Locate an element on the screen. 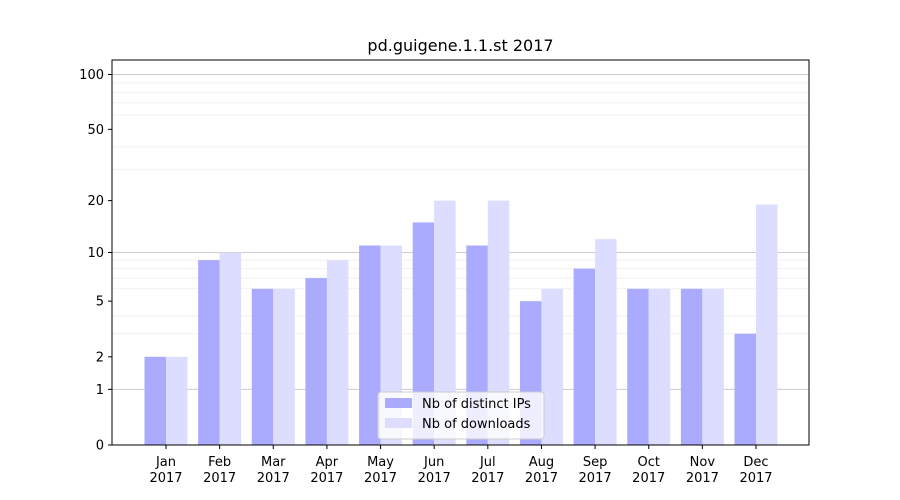  x-tick-label-month: May is located at coordinates (380, 462).